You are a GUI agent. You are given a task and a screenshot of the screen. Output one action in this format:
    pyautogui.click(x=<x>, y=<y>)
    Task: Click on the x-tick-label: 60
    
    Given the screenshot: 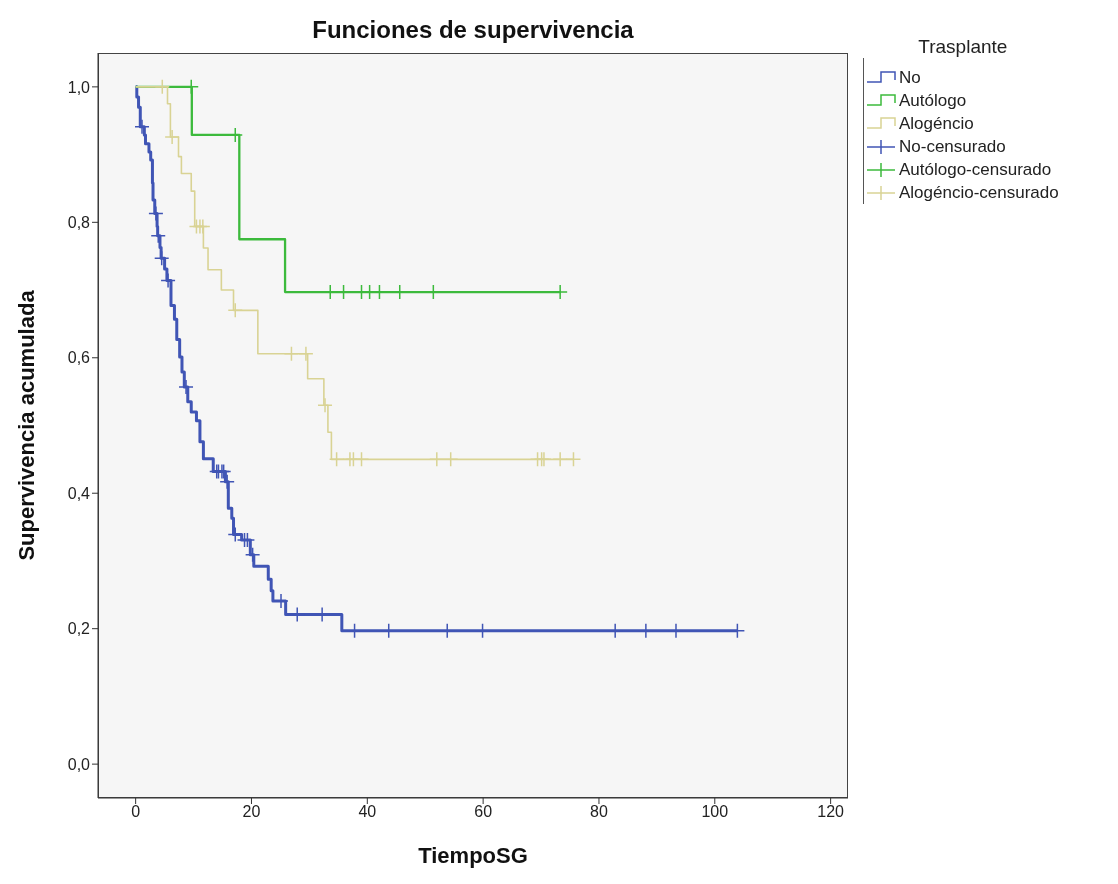 What is the action you would take?
    pyautogui.click(x=483, y=812)
    